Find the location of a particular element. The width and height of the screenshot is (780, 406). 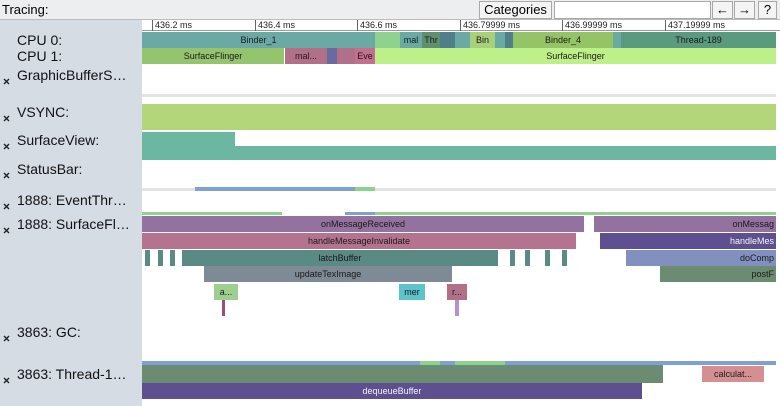

track-label: CPU 0: is located at coordinates (40, 40).